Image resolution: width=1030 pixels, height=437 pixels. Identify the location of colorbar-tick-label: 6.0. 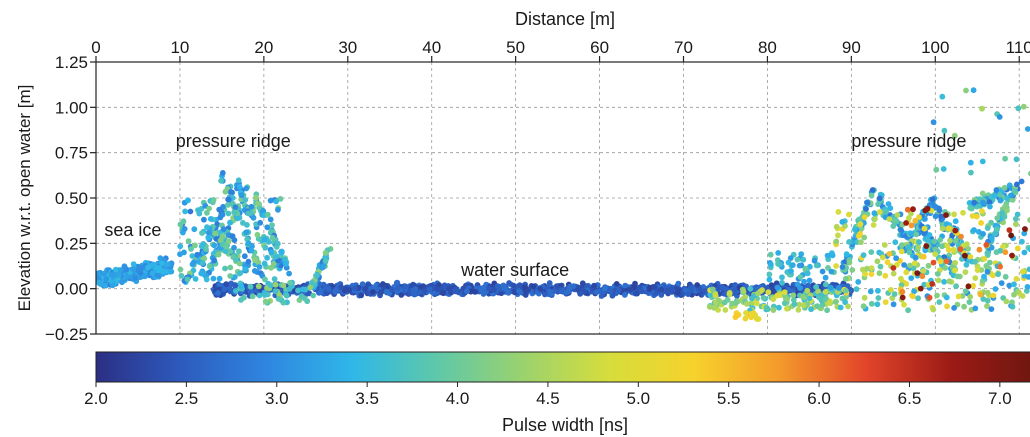
(819, 398).